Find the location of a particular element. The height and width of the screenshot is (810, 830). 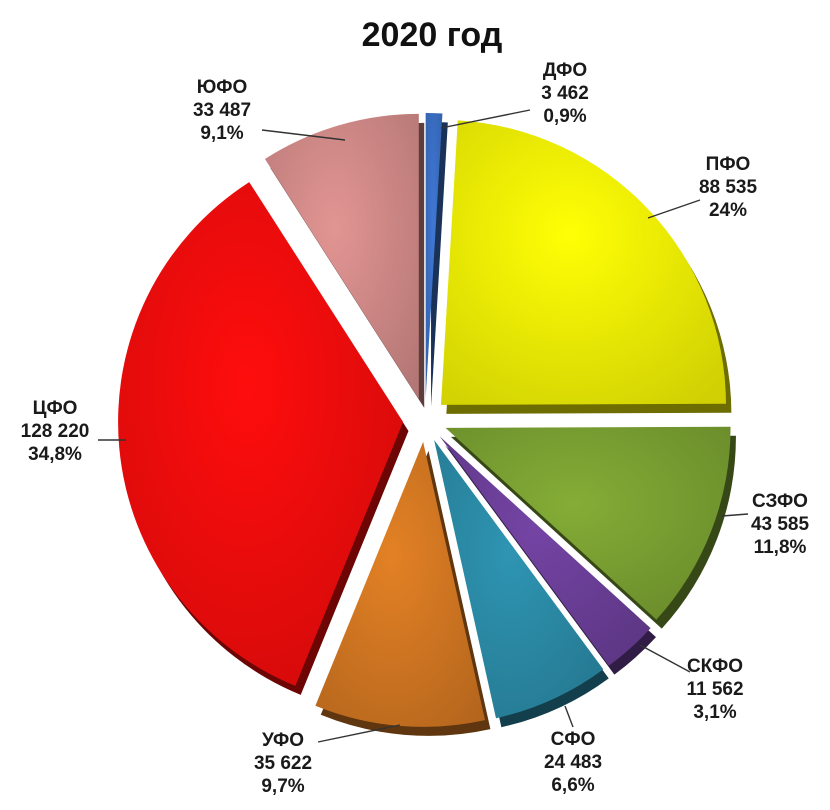

slice-6-name-label: УФО is located at coordinates (283, 740).